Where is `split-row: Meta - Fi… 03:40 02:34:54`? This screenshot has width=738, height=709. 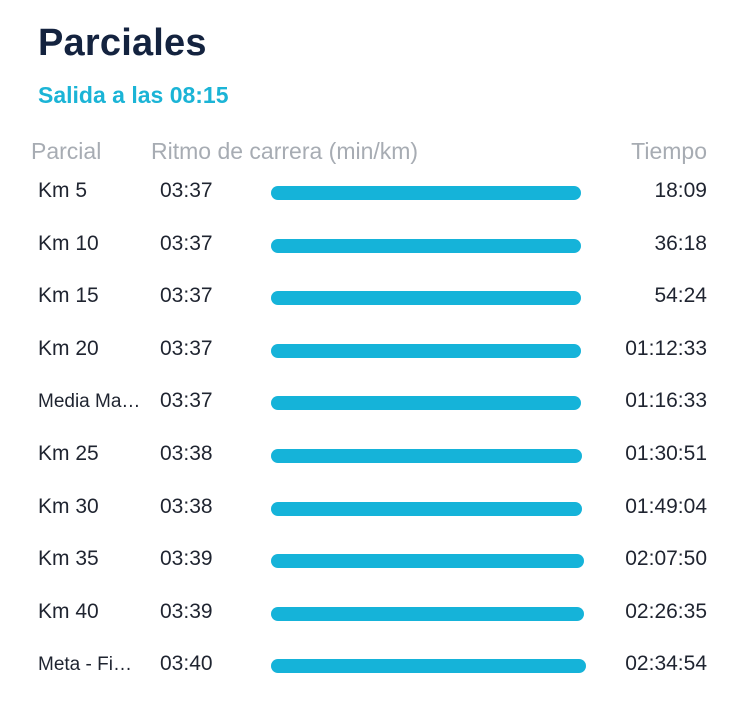 split-row: Meta - Fi… 03:40 02:34:54 is located at coordinates (369, 666).